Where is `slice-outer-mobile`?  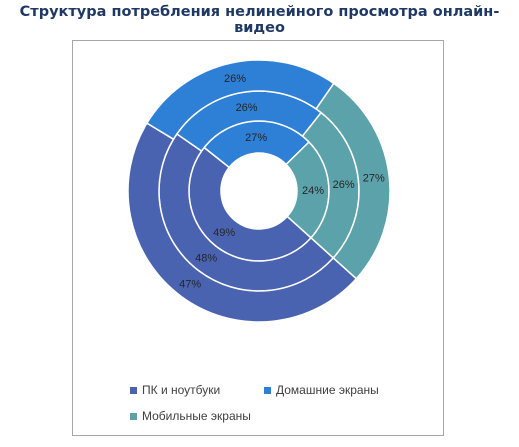 slice-outer-mobile is located at coordinates (353, 181).